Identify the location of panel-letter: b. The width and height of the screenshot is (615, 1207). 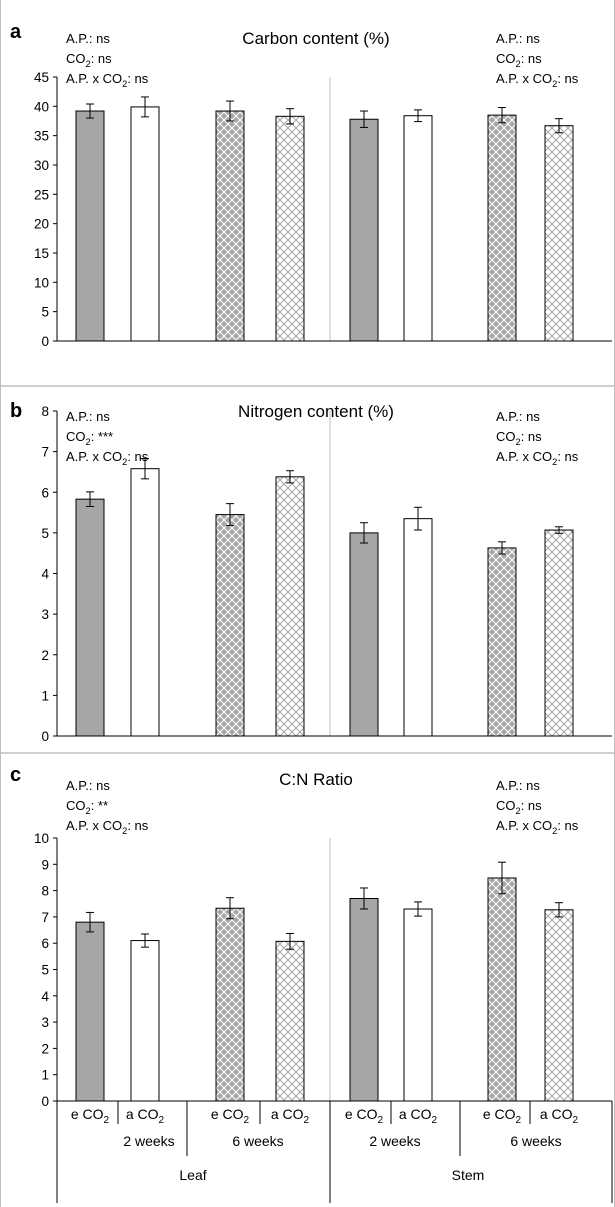
(16, 411).